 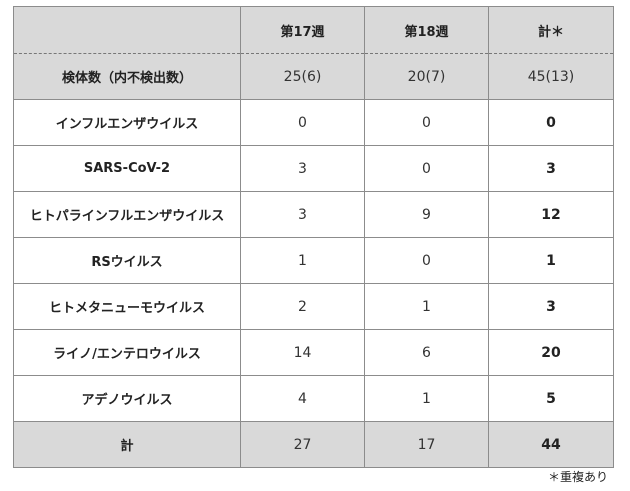 I want to click on row-label: 計, so click(x=127, y=444).